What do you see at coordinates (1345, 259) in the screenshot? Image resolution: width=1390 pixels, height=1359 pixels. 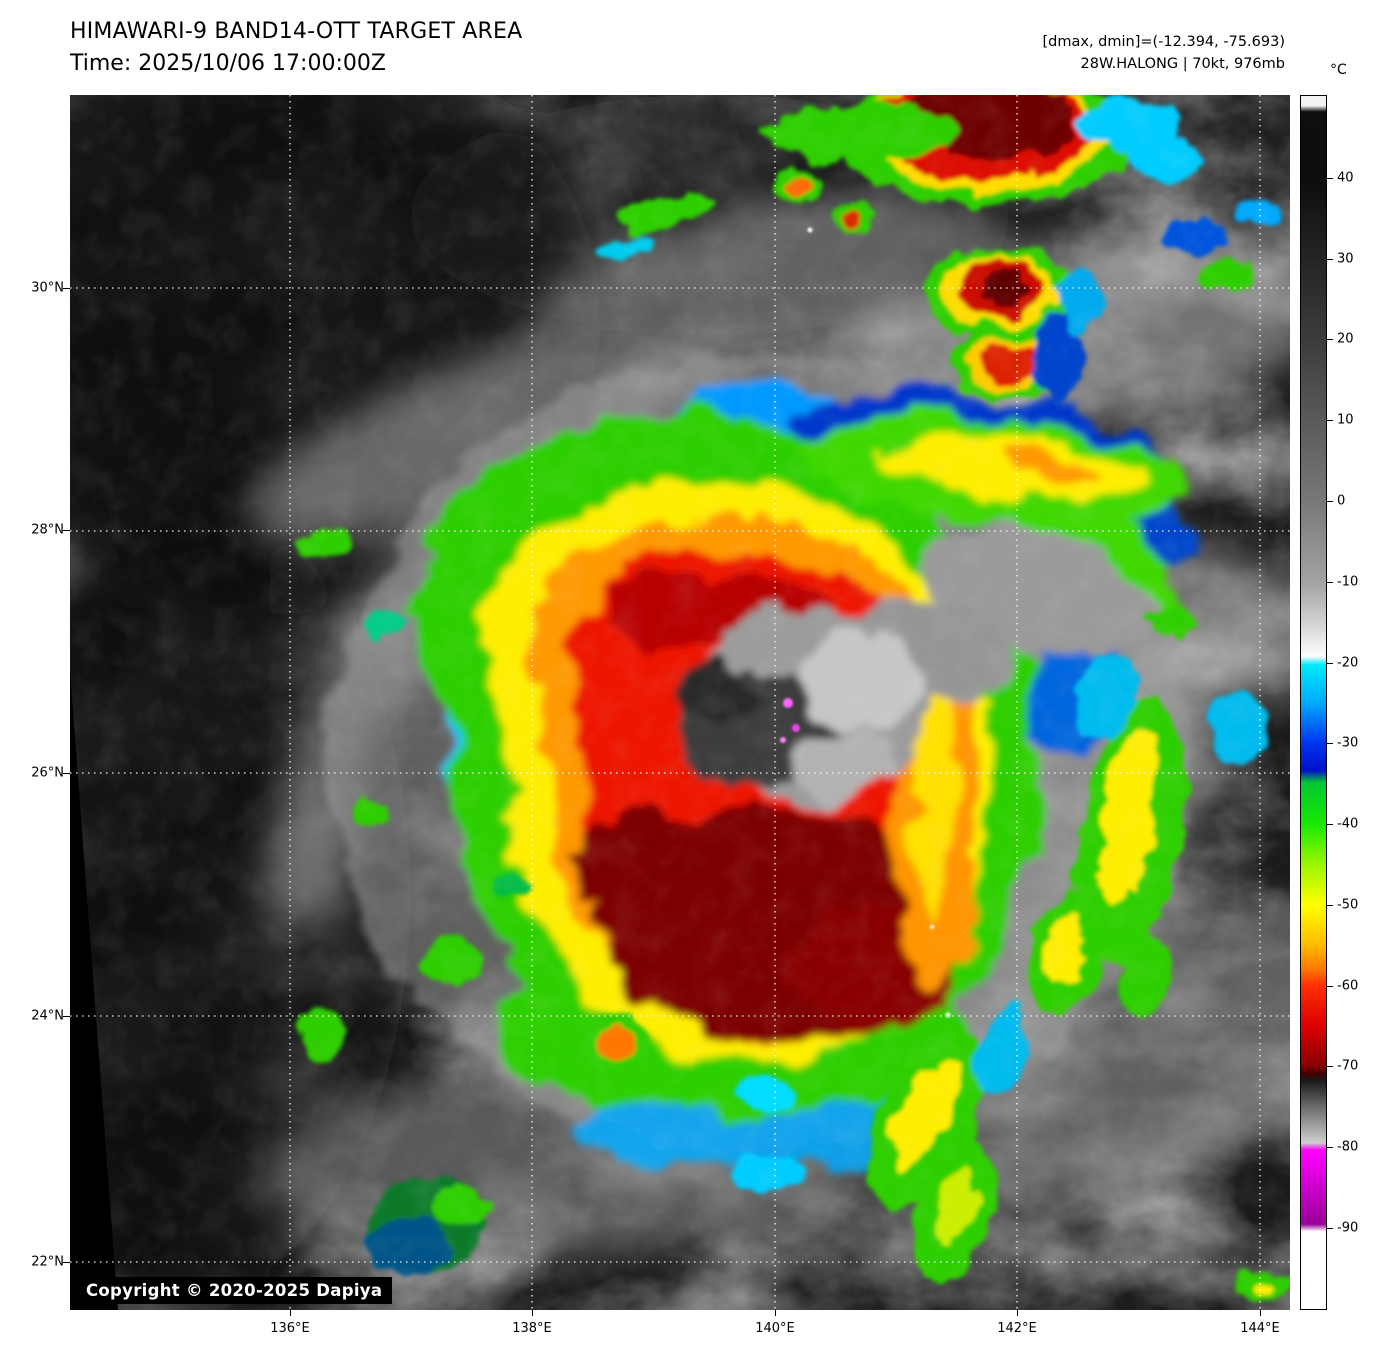 I see `colorbar-label-30: 30` at bounding box center [1345, 259].